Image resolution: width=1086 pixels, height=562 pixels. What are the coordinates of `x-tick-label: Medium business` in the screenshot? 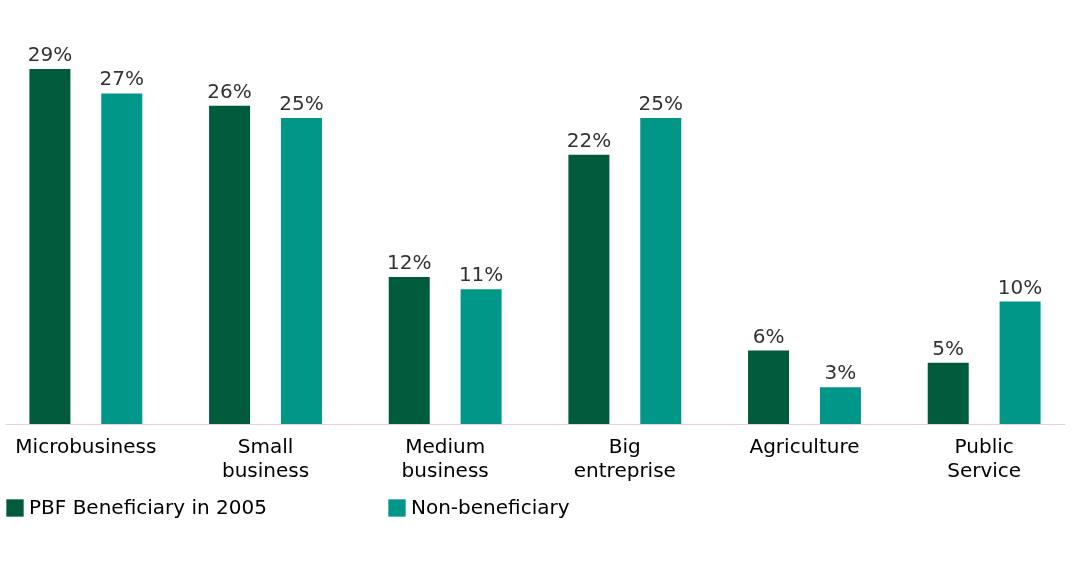 It's located at (445, 457).